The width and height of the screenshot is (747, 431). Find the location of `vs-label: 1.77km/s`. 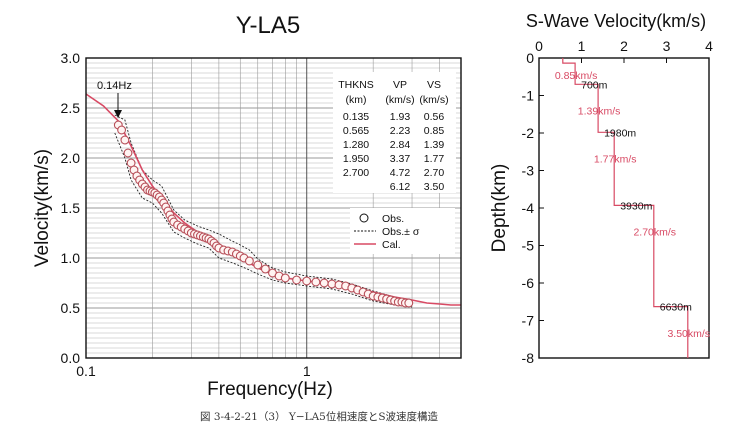

vs-label: 1.77km/s is located at coordinates (615, 160).